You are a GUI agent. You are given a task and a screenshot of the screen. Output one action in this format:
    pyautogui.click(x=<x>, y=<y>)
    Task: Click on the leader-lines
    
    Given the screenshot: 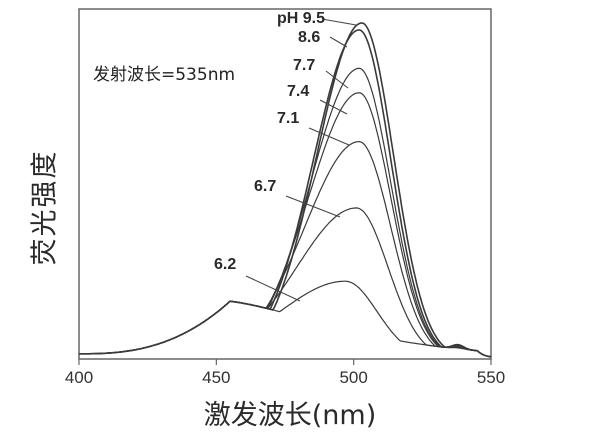 What is the action you would take?
    pyautogui.click(x=301, y=160)
    